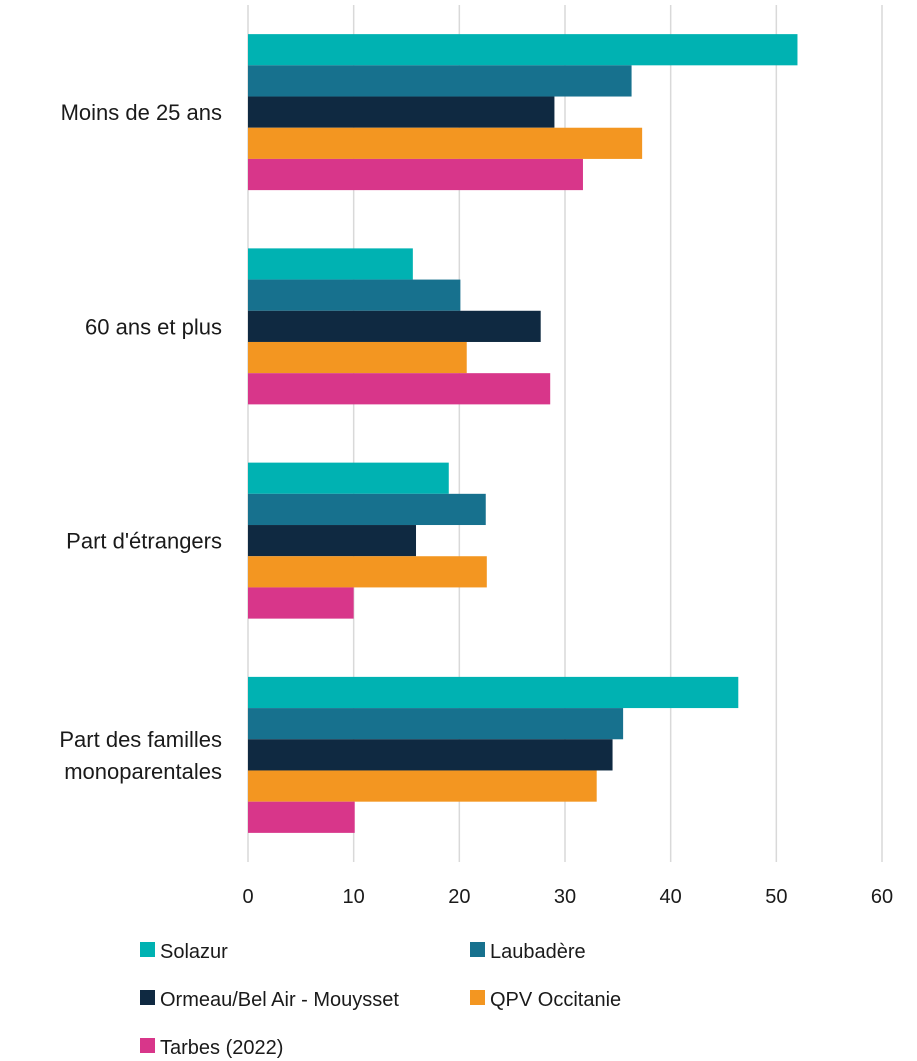 This screenshot has width=917, height=1061. Describe the element at coordinates (301, 603) in the screenshot. I see `bar-tarbes-2022--2` at that location.